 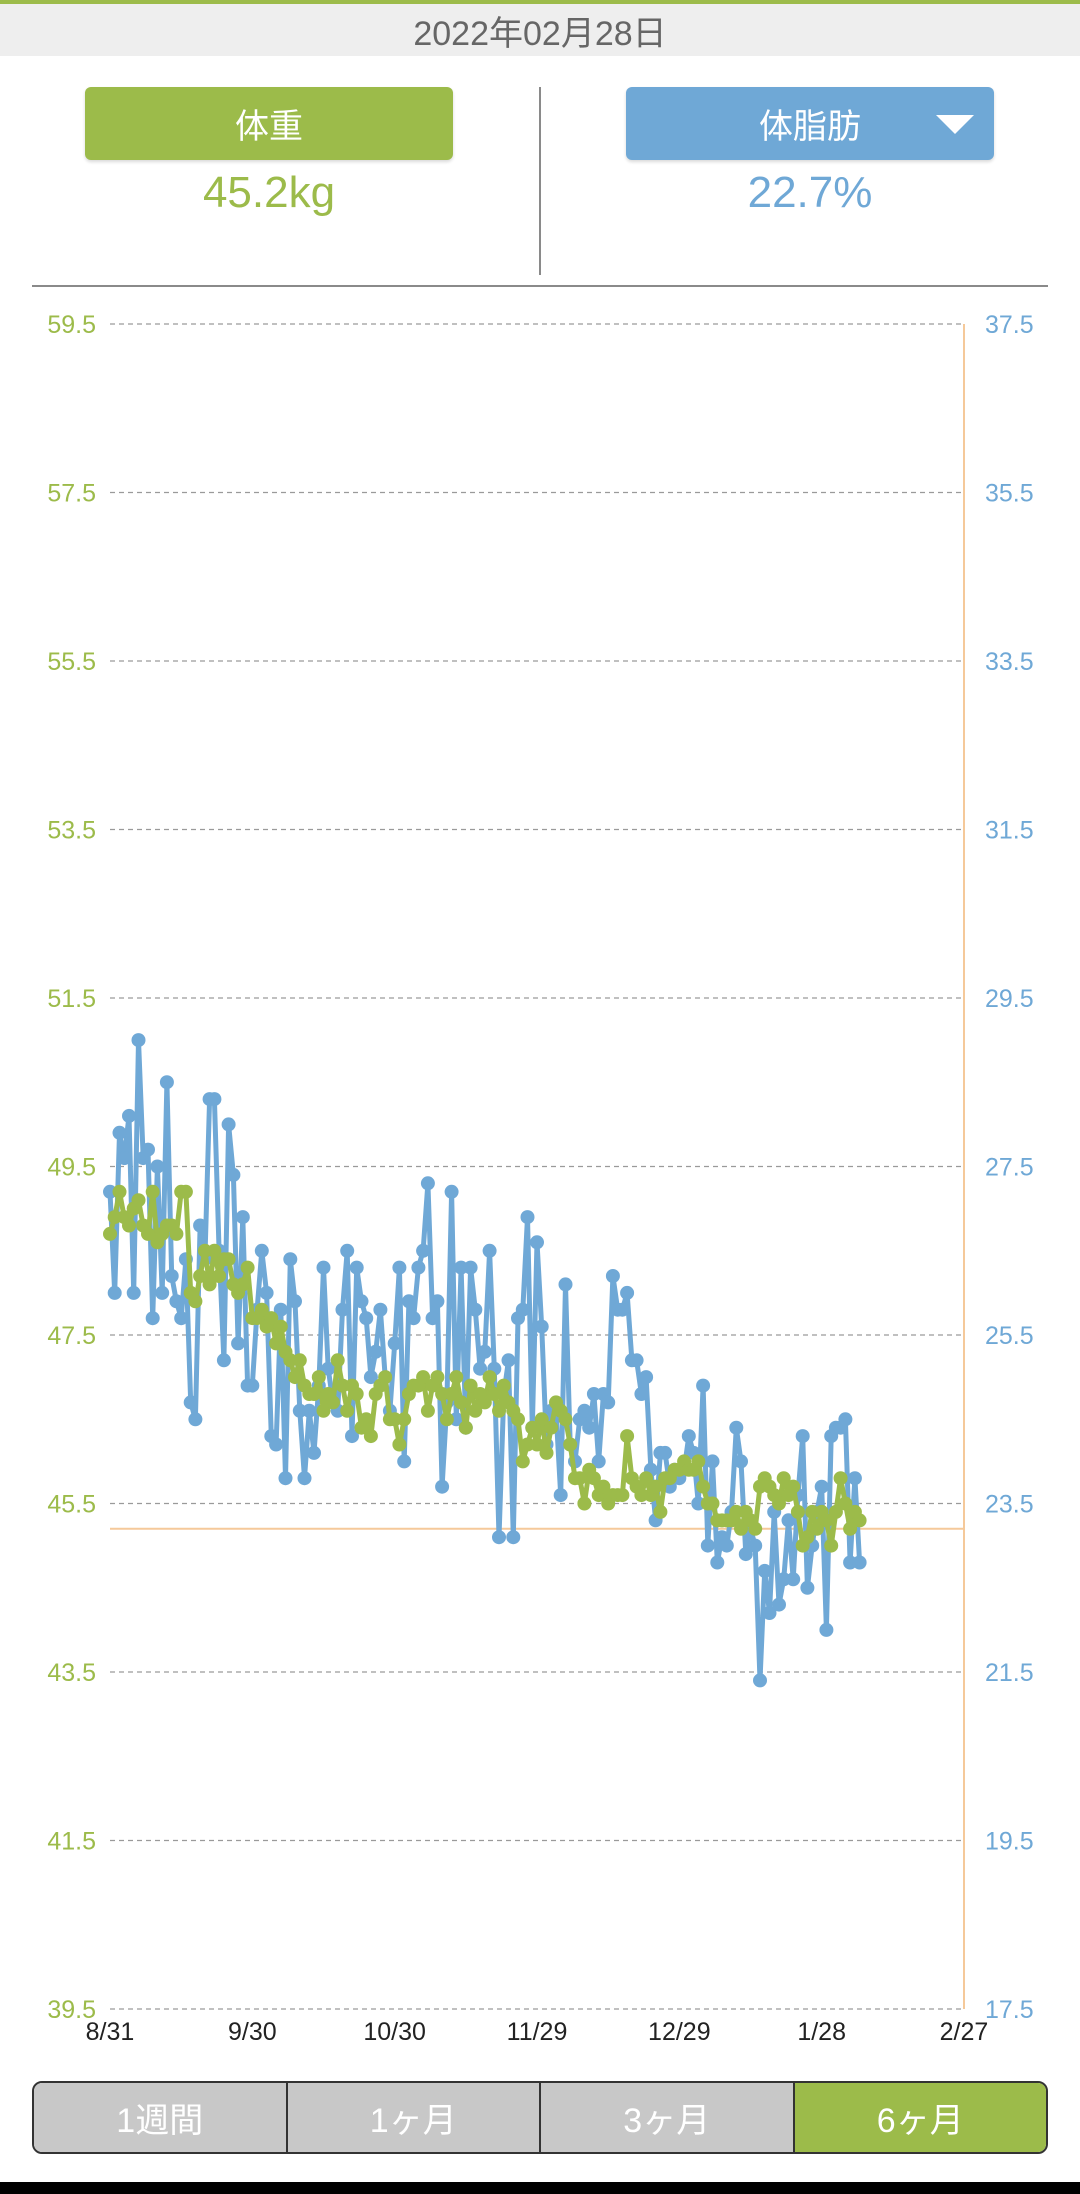 What do you see at coordinates (71, 831) in the screenshot?
I see `y-left-tick-label: 53.5` at bounding box center [71, 831].